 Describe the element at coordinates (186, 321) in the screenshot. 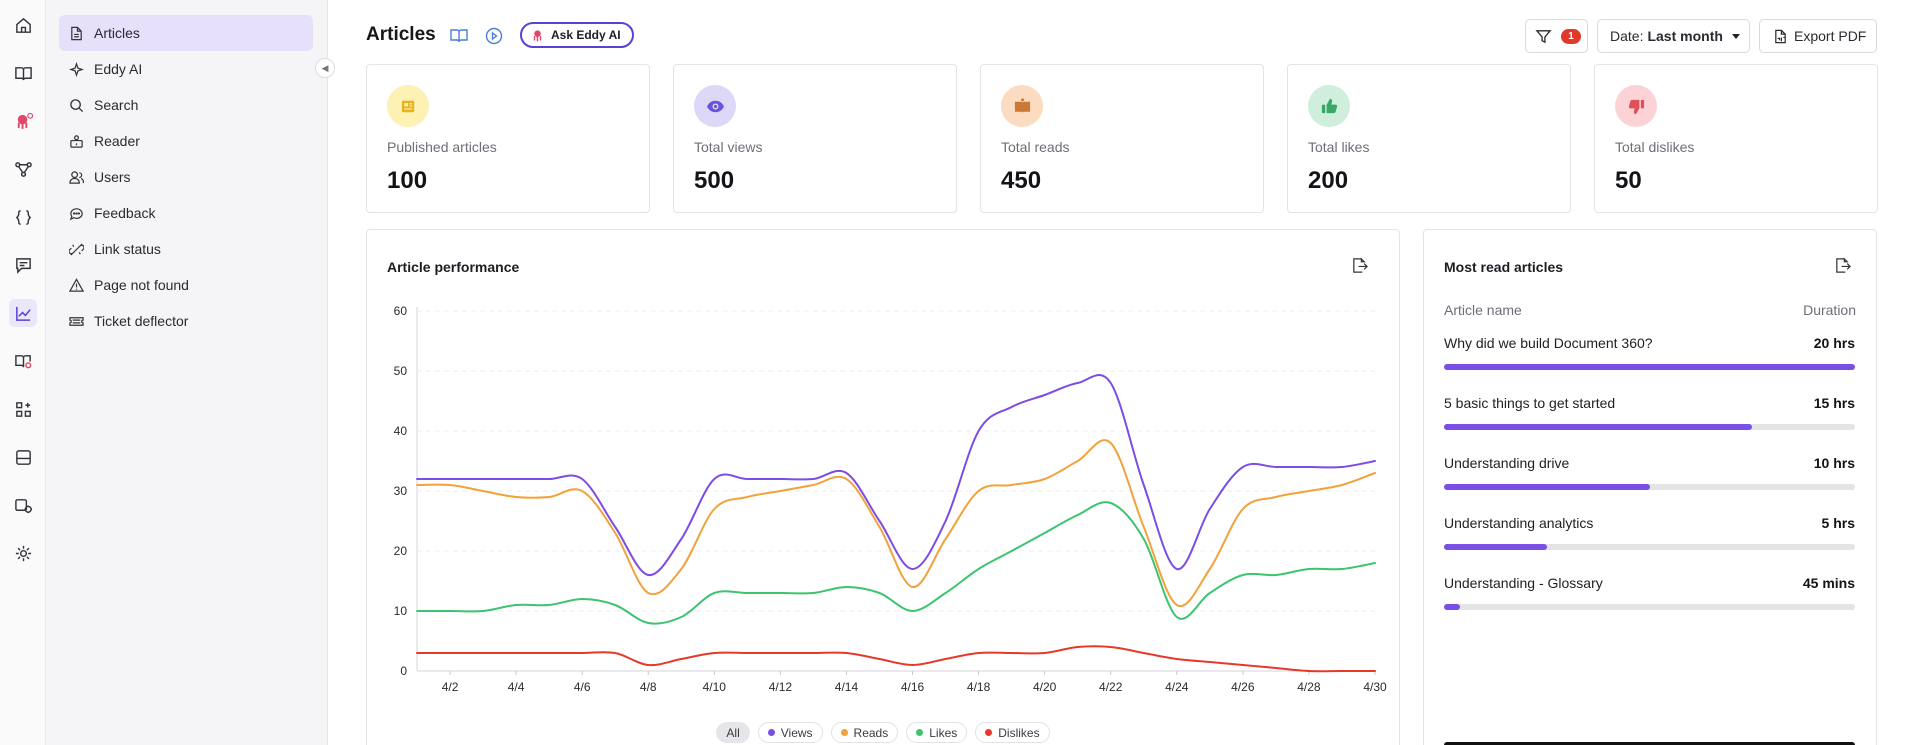

I see `sidebar-item-ticket-deflector: Ticket deflector` at that location.